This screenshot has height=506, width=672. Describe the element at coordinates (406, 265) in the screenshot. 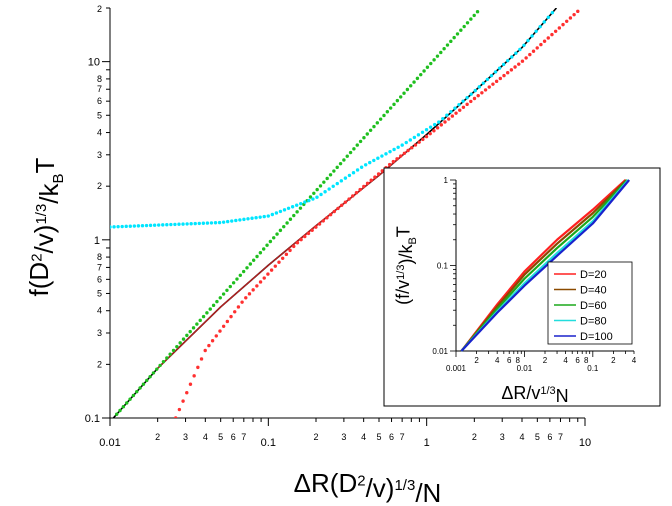

I see `inset-y-axis-title-group: (f/v1/3)/kBT` at that location.